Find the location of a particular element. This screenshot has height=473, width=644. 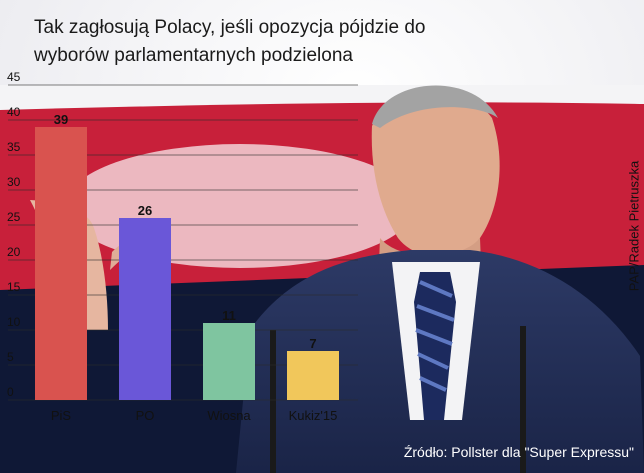

data-label-1: 26 is located at coordinates (145, 210).